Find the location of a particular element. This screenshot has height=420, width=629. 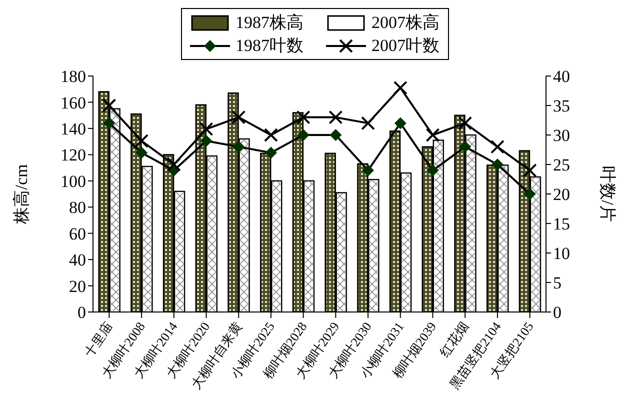

y2-tick-label: 35 is located at coordinates (561, 106).